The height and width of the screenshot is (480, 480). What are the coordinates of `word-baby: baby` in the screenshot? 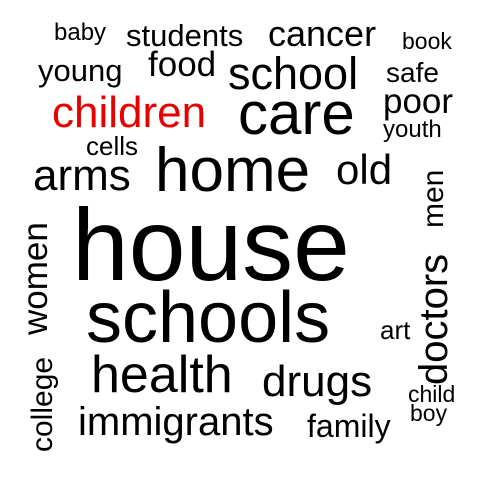 It's located at (80, 32).